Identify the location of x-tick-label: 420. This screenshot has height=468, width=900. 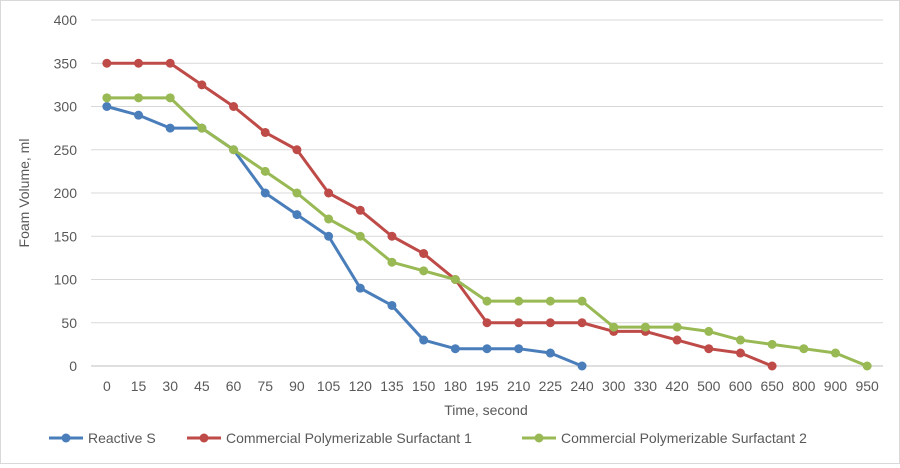
(677, 386).